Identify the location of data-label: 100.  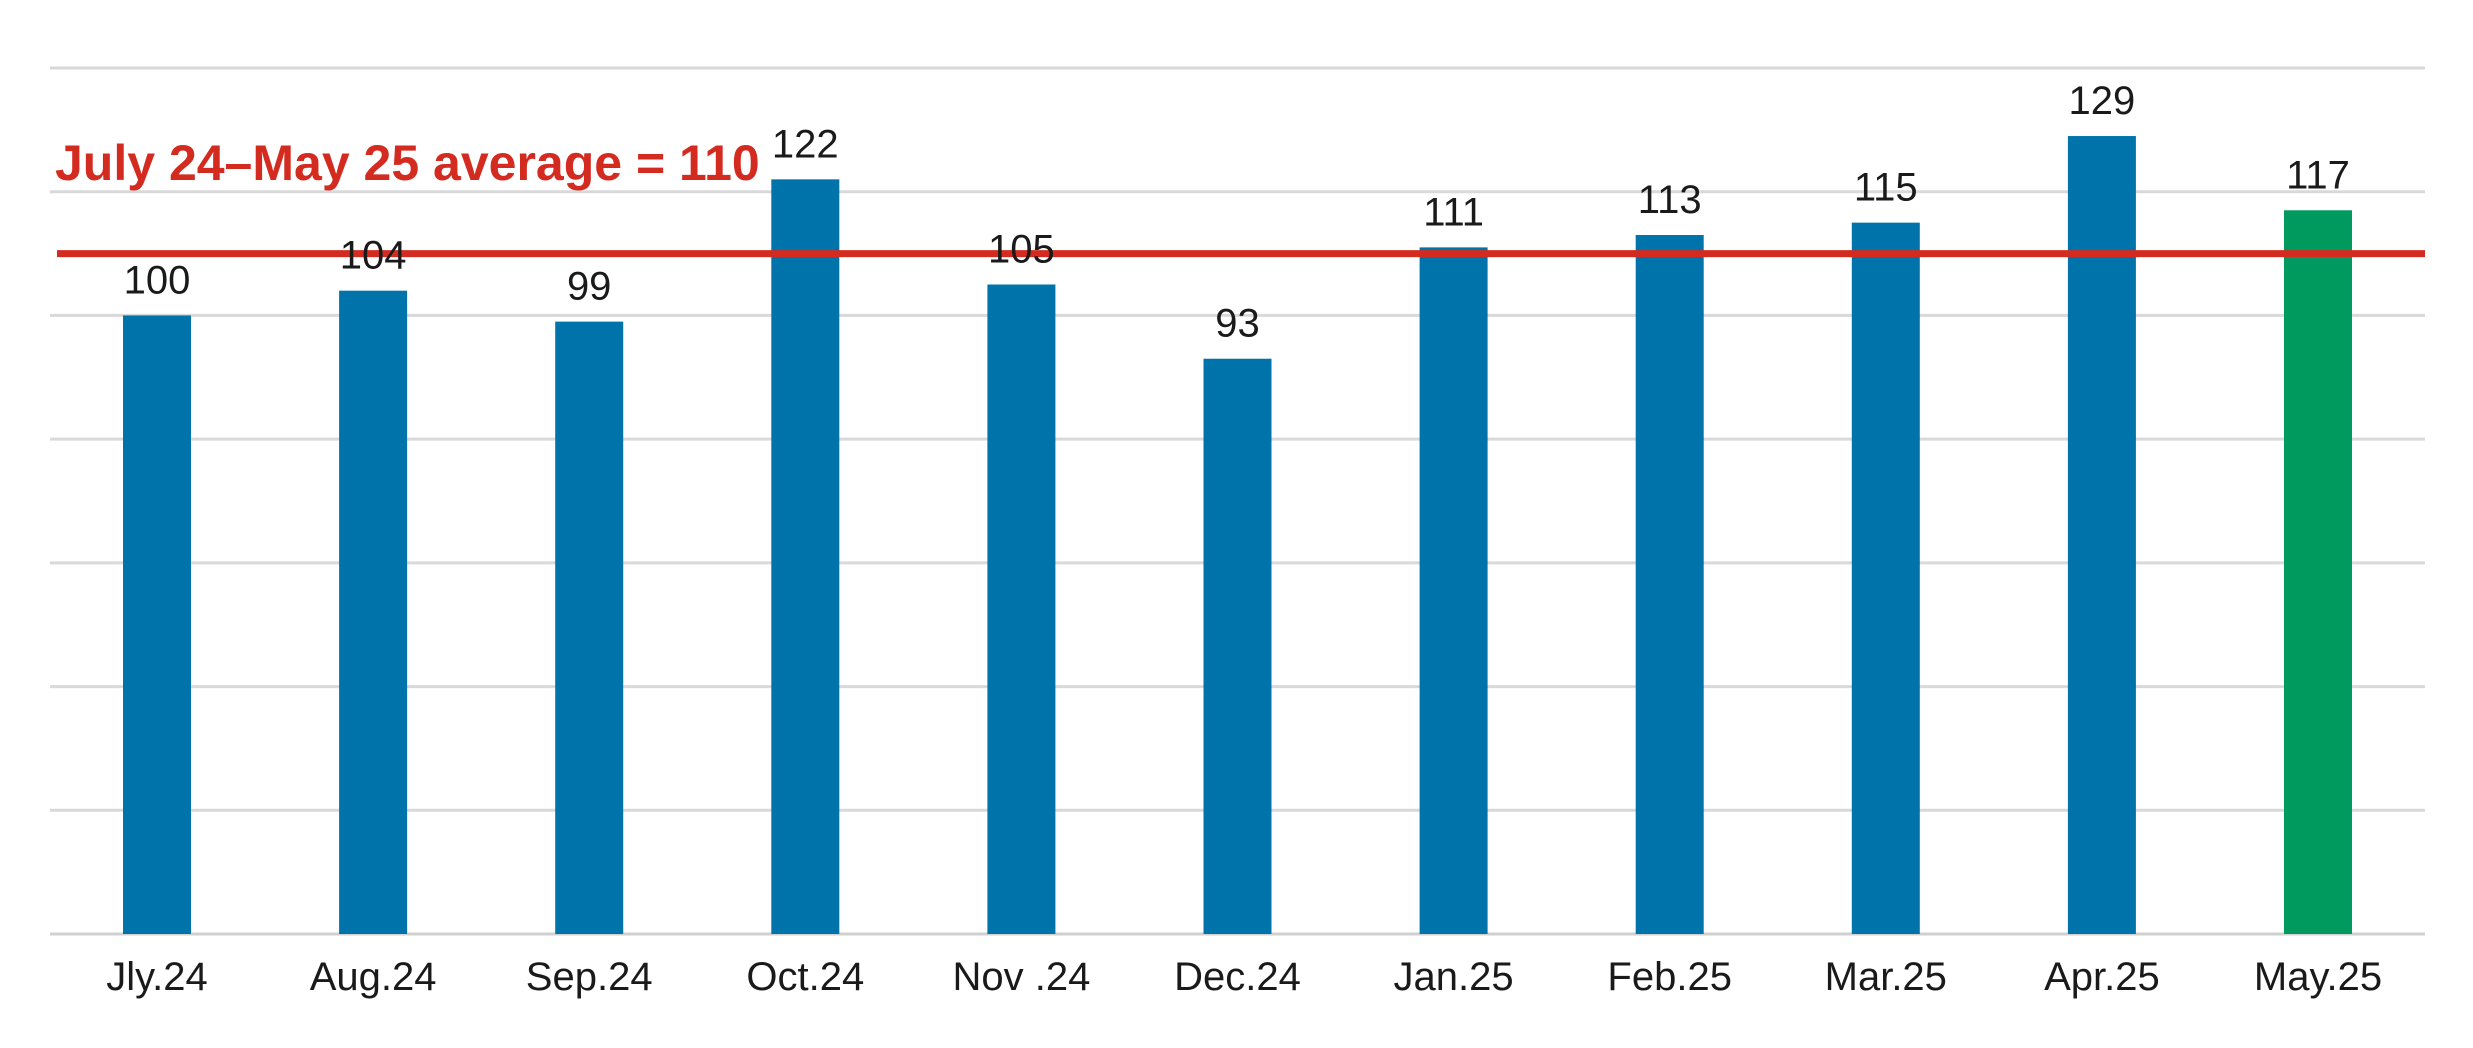
(157, 280).